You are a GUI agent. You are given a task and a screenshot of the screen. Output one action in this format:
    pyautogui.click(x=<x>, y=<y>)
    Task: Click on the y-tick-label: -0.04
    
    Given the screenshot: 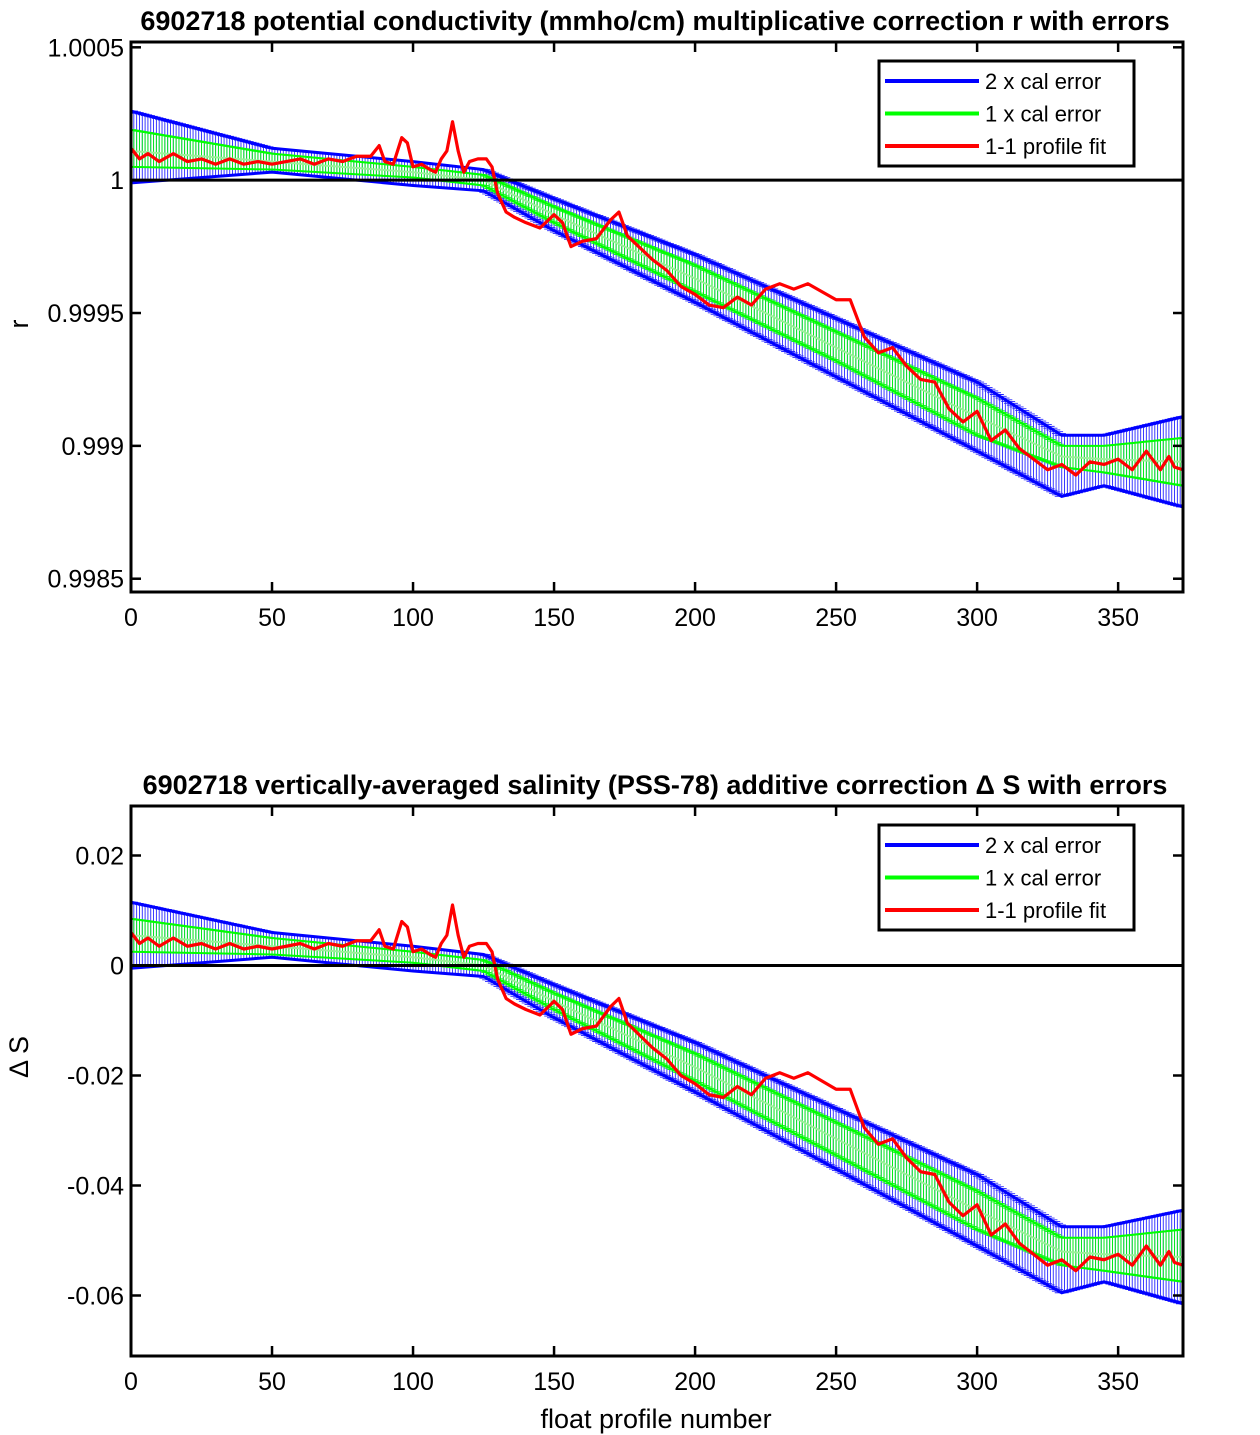 What is the action you would take?
    pyautogui.click(x=95, y=1187)
    